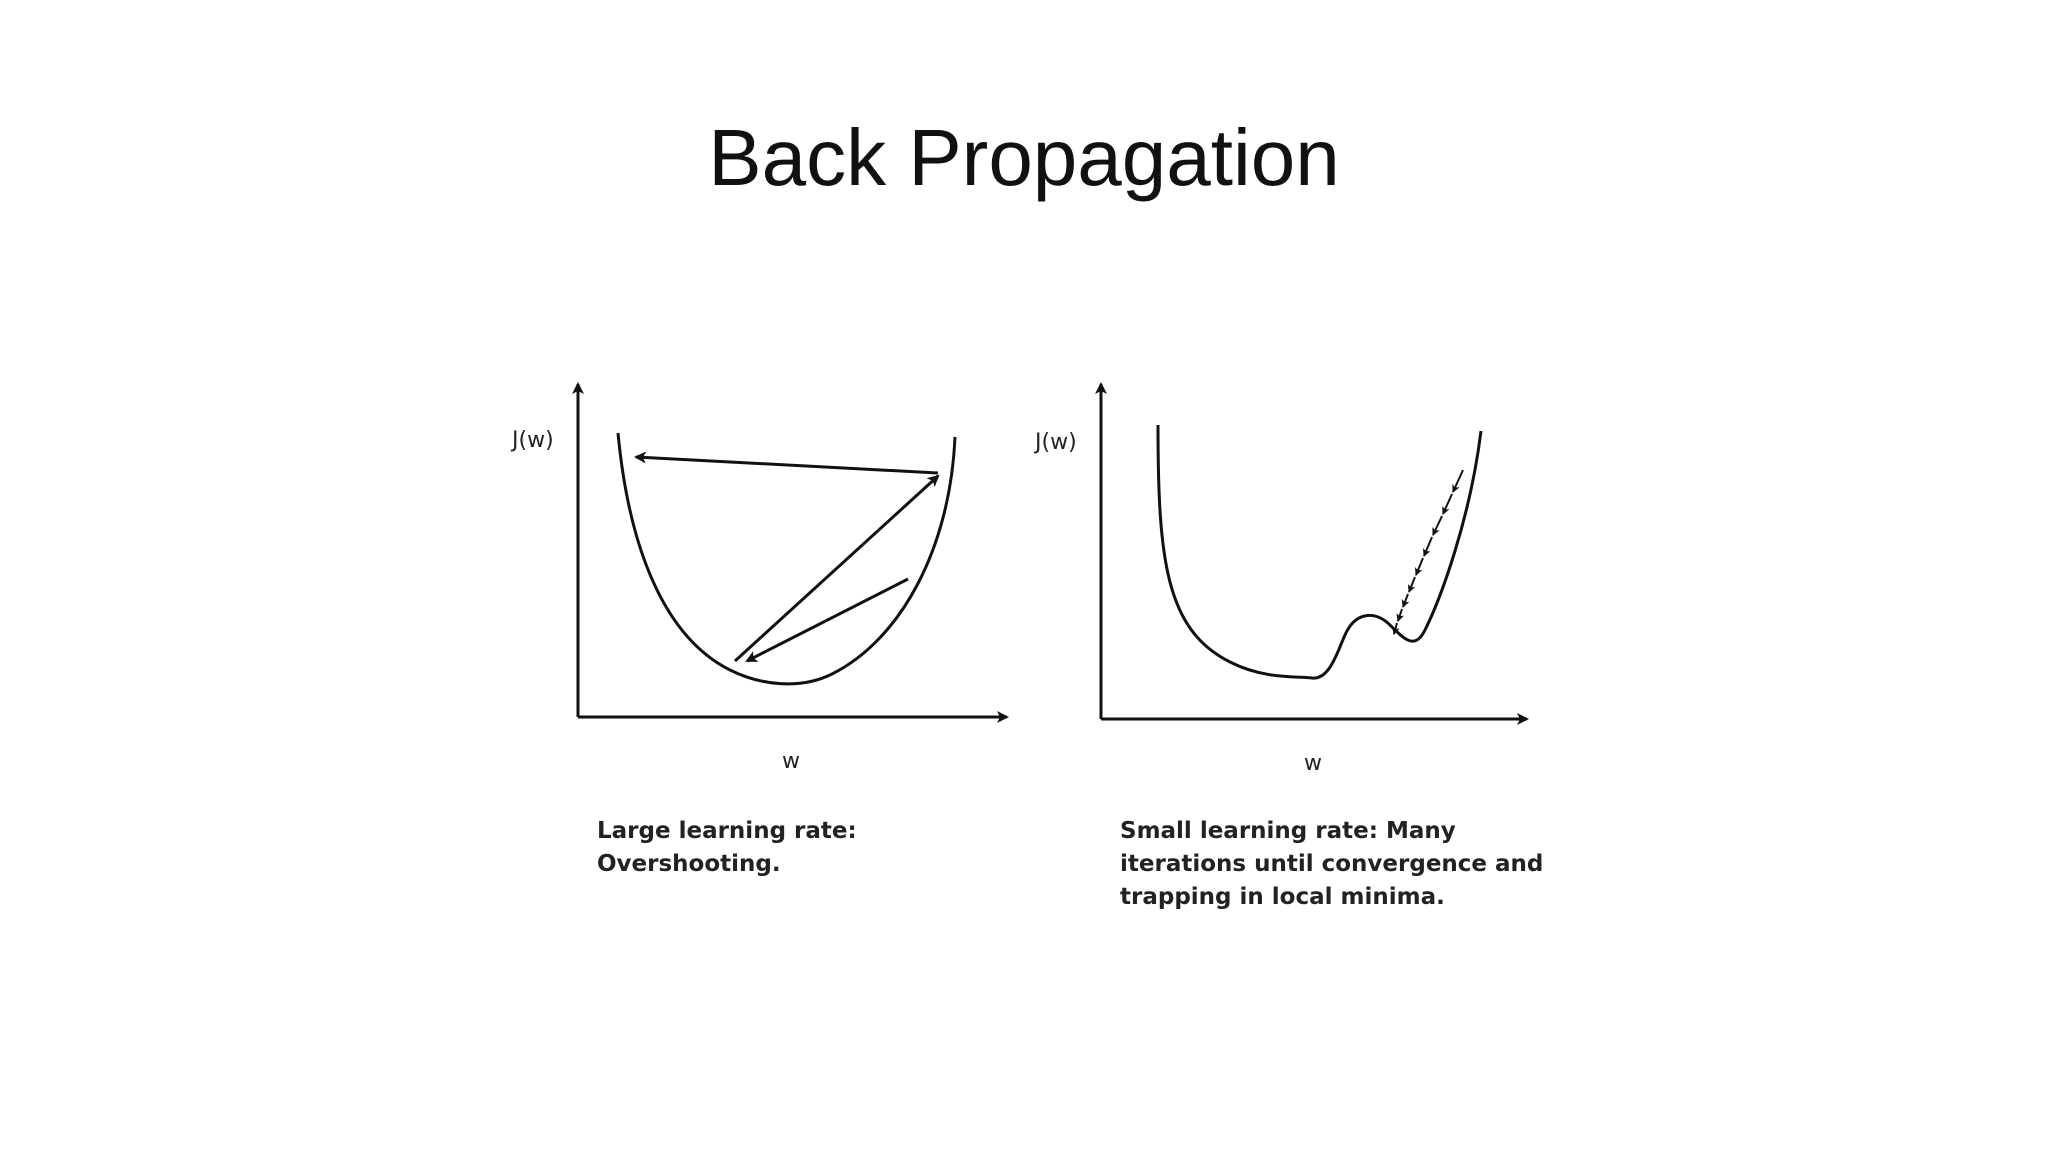 The width and height of the screenshot is (2048, 1152). I want to click on left-y-axis-label: J(w), so click(532, 440).